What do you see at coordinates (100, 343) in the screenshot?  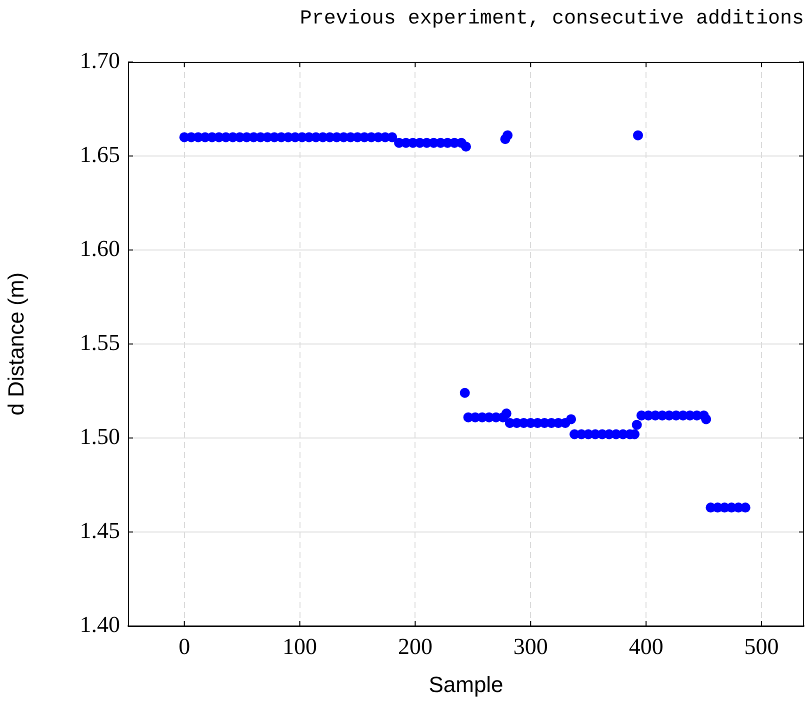 I see `y-tick-label: 1.55` at bounding box center [100, 343].